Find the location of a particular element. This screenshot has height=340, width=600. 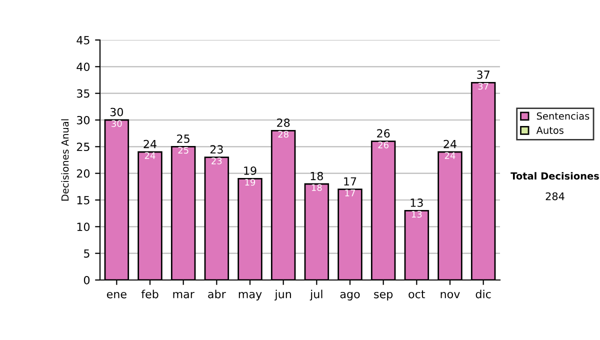

y-tick-label: 30 is located at coordinates (83, 120).